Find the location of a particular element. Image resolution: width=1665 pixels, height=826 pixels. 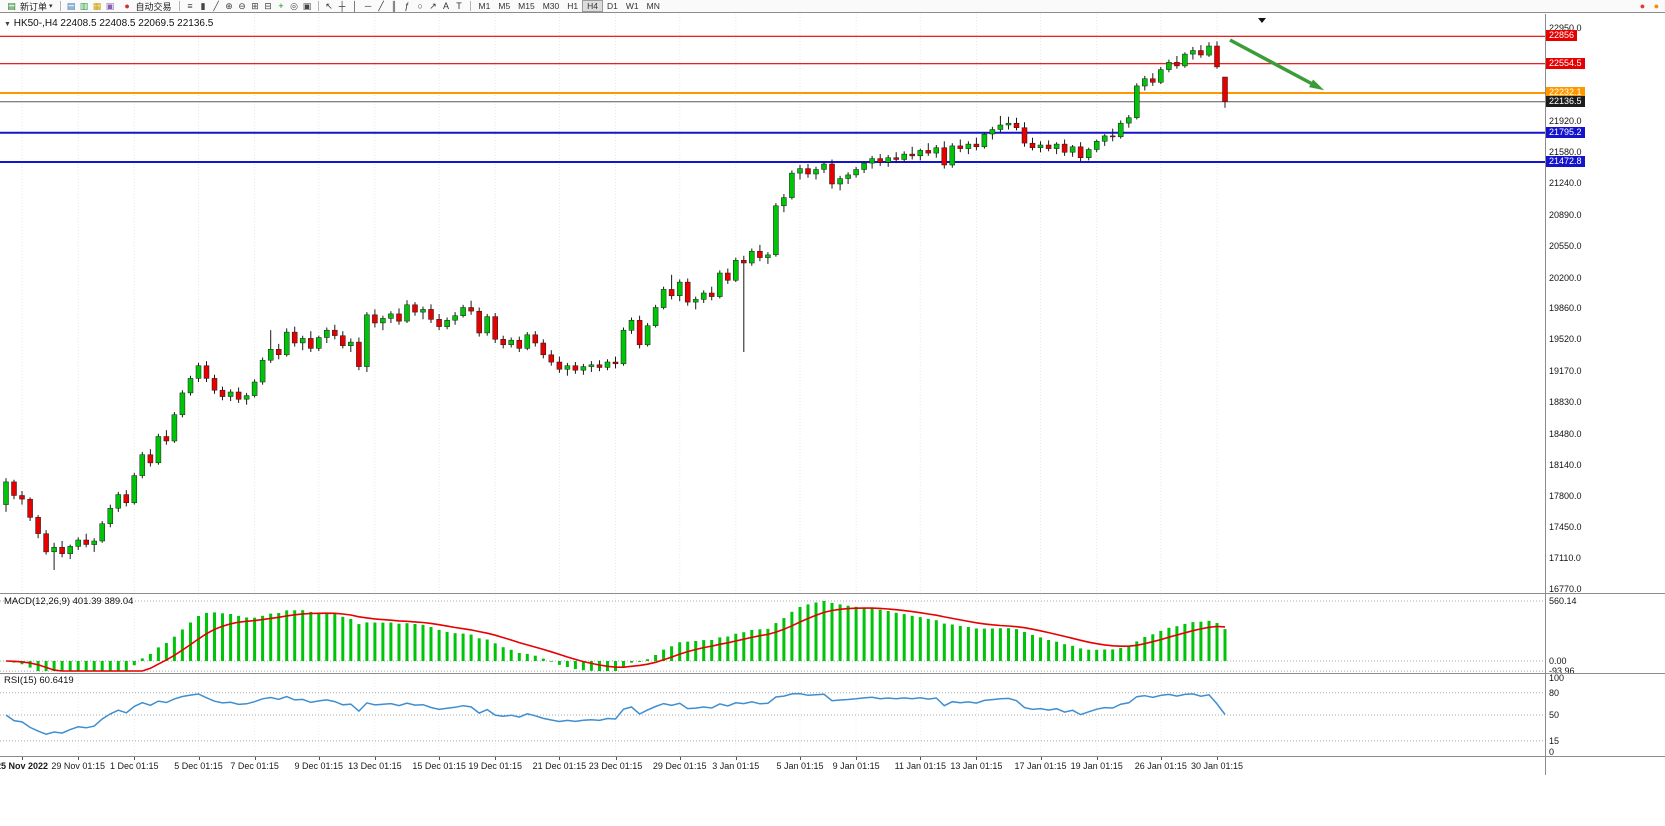

macd-name: MACD(12,26,9) is located at coordinates (37, 601).